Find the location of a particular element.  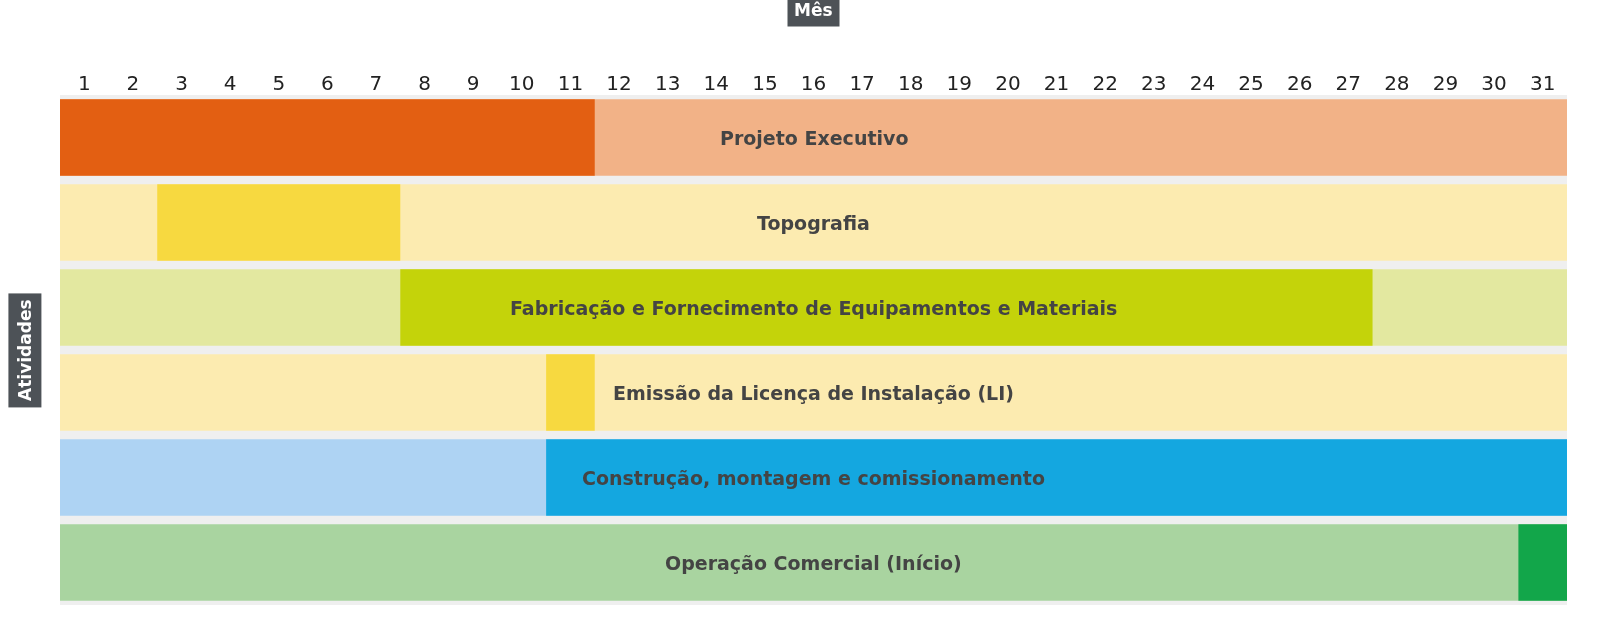

x-tick-label: 1 is located at coordinates (84, 83).